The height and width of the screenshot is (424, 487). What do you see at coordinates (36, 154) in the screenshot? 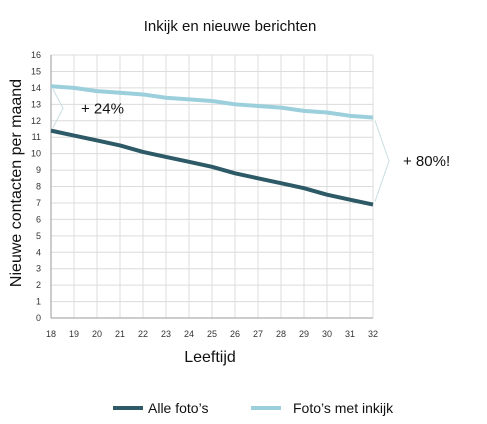
I see `y-tick-label: 10` at bounding box center [36, 154].